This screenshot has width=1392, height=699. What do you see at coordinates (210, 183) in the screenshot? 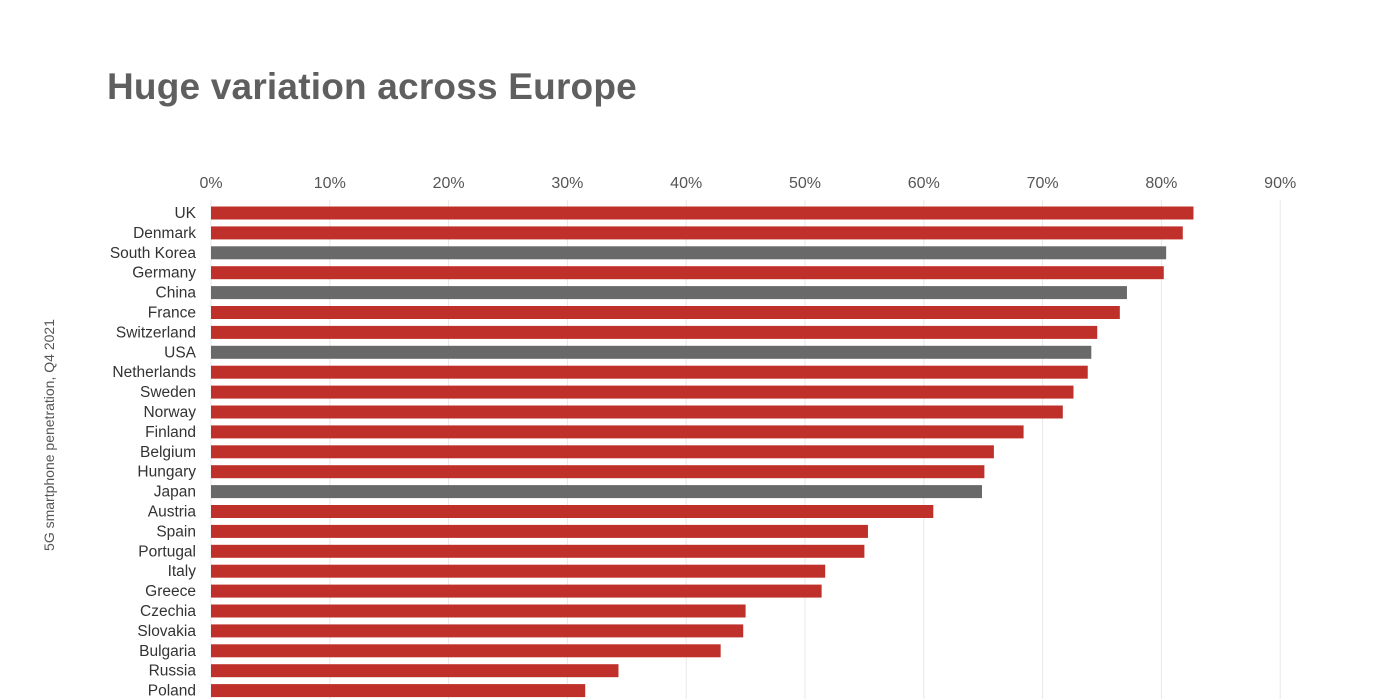
I see `x-tick-label: 0%` at bounding box center [210, 183].